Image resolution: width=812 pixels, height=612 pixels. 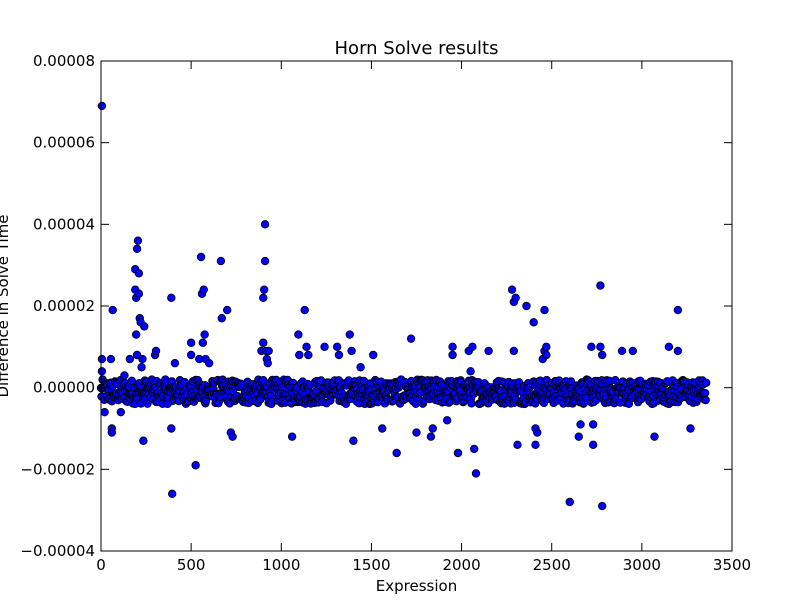 I want to click on y-tick-label: −0.00004, so click(x=57, y=551).